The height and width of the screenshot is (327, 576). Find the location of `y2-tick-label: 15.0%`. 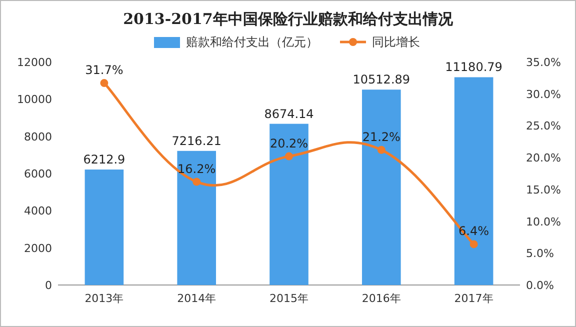

y2-tick-label: 15.0% is located at coordinates (543, 189).